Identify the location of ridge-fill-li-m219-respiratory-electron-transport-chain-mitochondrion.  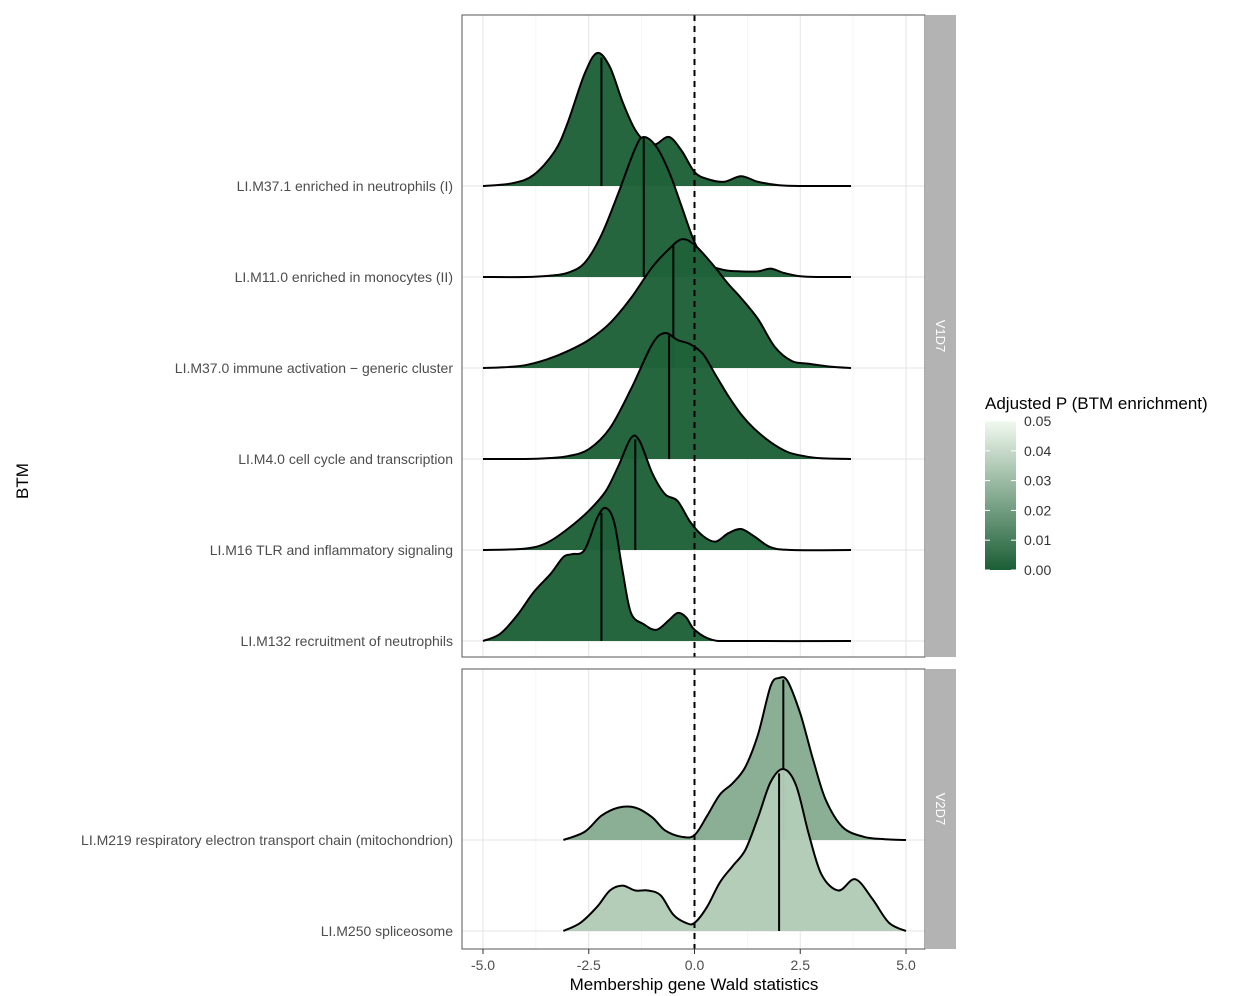
(734, 758).